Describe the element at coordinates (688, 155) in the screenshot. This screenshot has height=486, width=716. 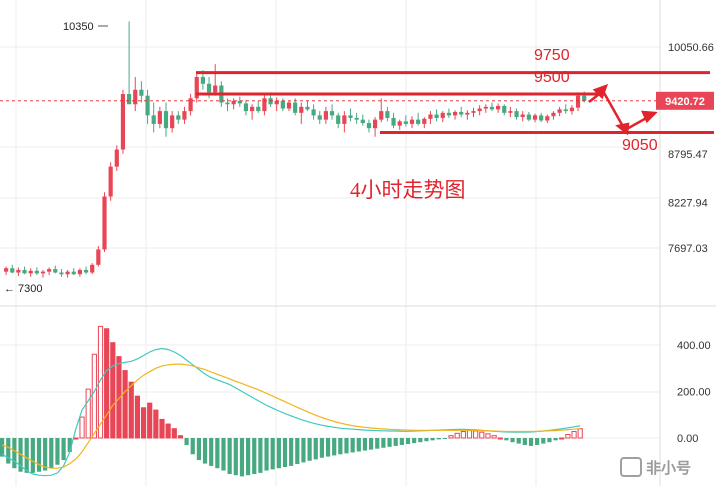
I see `price-tick-label: 8795.47` at that location.